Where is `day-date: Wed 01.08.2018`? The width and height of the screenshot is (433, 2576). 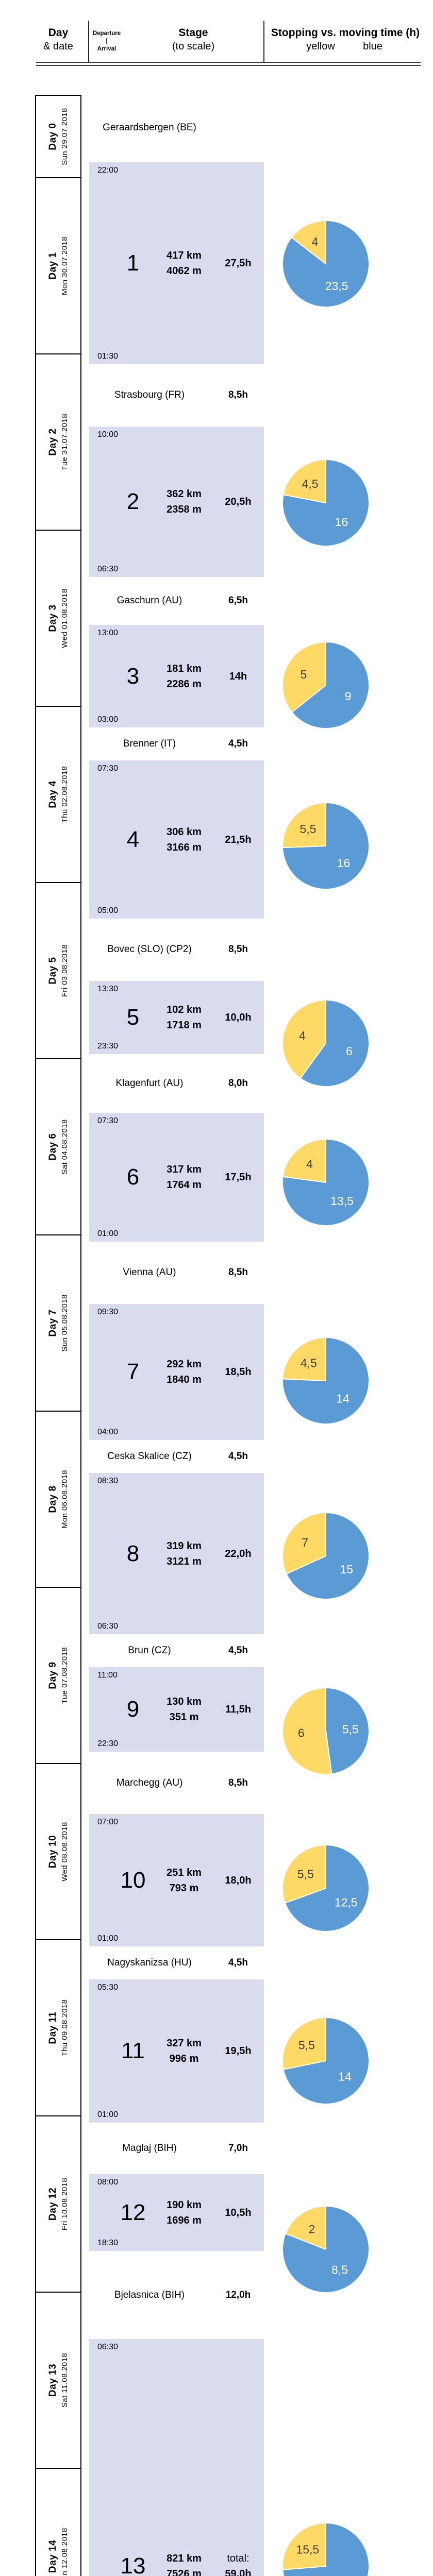 day-date: Wed 01.08.2018 is located at coordinates (64, 618).